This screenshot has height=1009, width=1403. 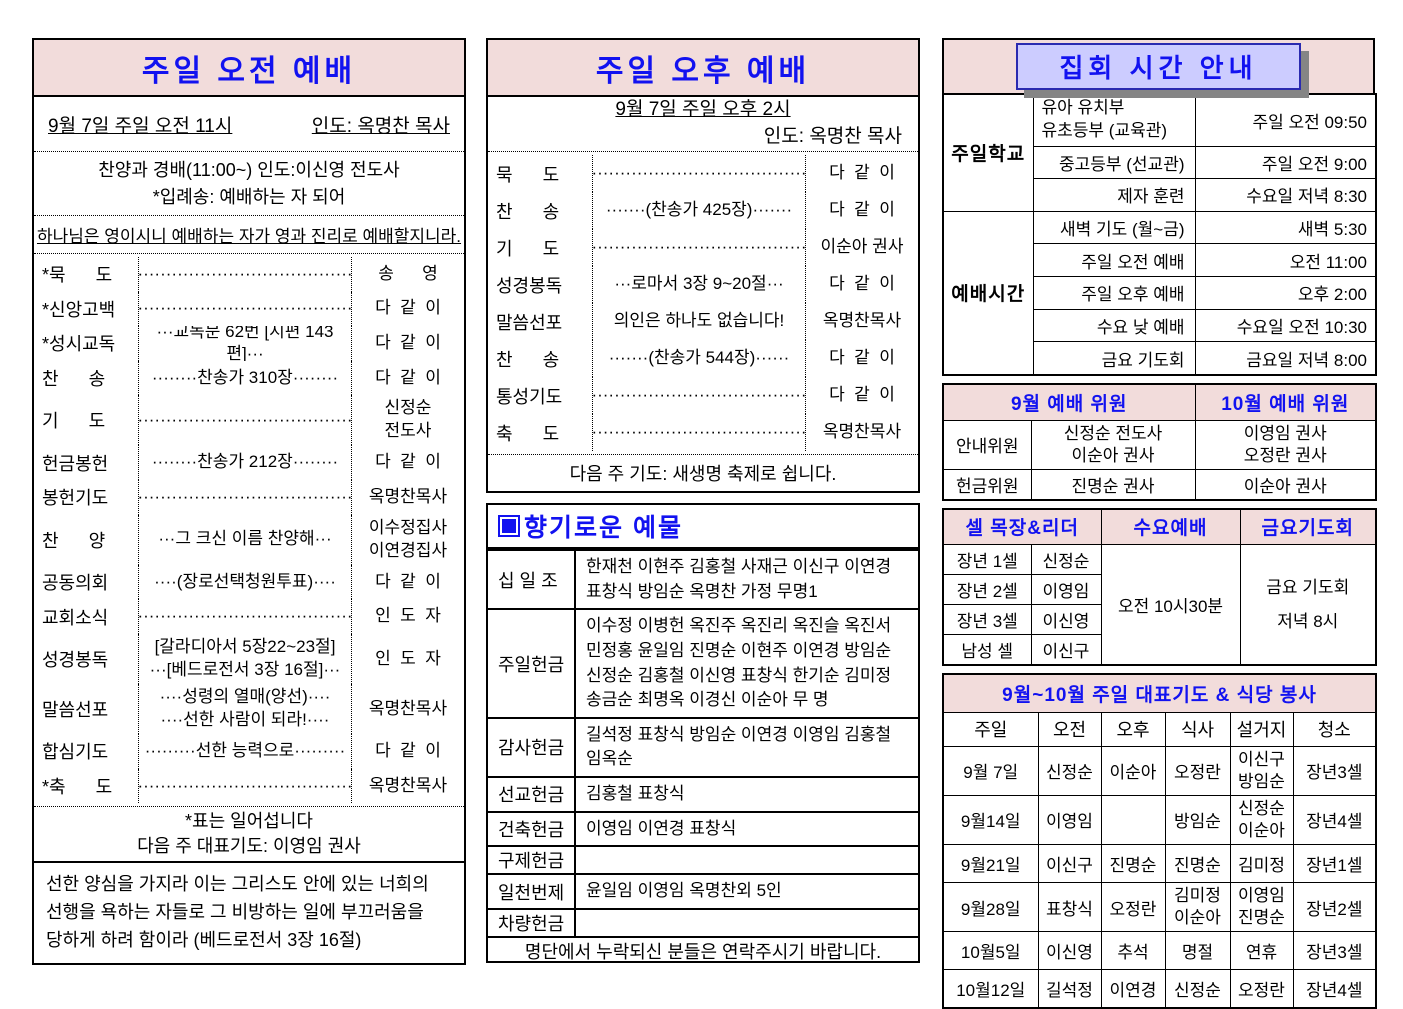 What do you see at coordinates (1261, 729) in the screenshot?
I see `duty-col-dishes: 설거지` at bounding box center [1261, 729].